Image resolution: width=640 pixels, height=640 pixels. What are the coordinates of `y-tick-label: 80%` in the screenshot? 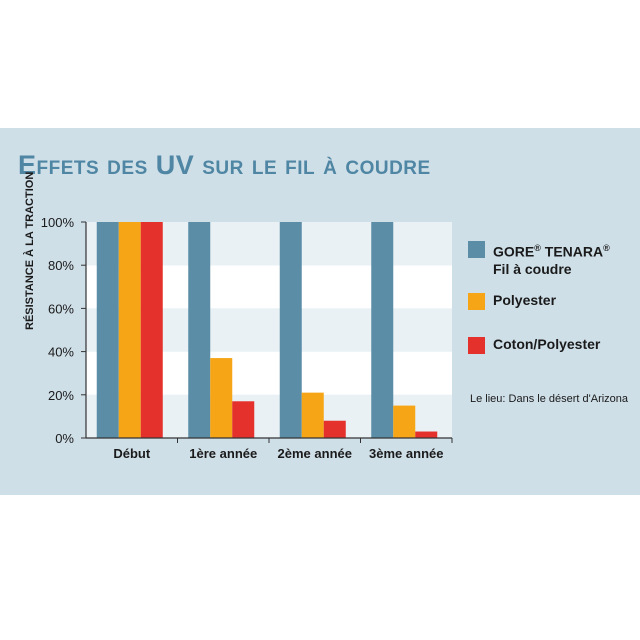 It's located at (61, 265).